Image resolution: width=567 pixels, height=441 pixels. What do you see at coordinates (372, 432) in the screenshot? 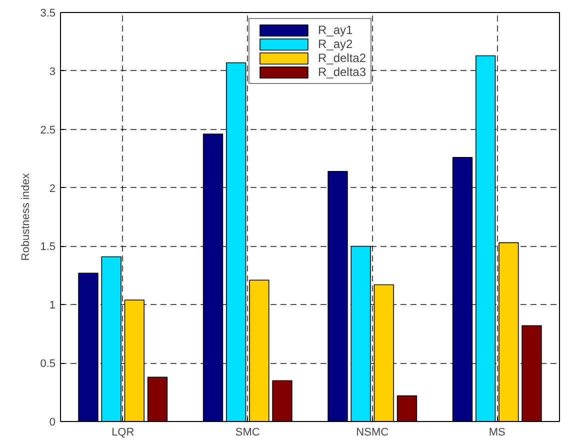
I see `x-tick-label: NSMC` at bounding box center [372, 432].